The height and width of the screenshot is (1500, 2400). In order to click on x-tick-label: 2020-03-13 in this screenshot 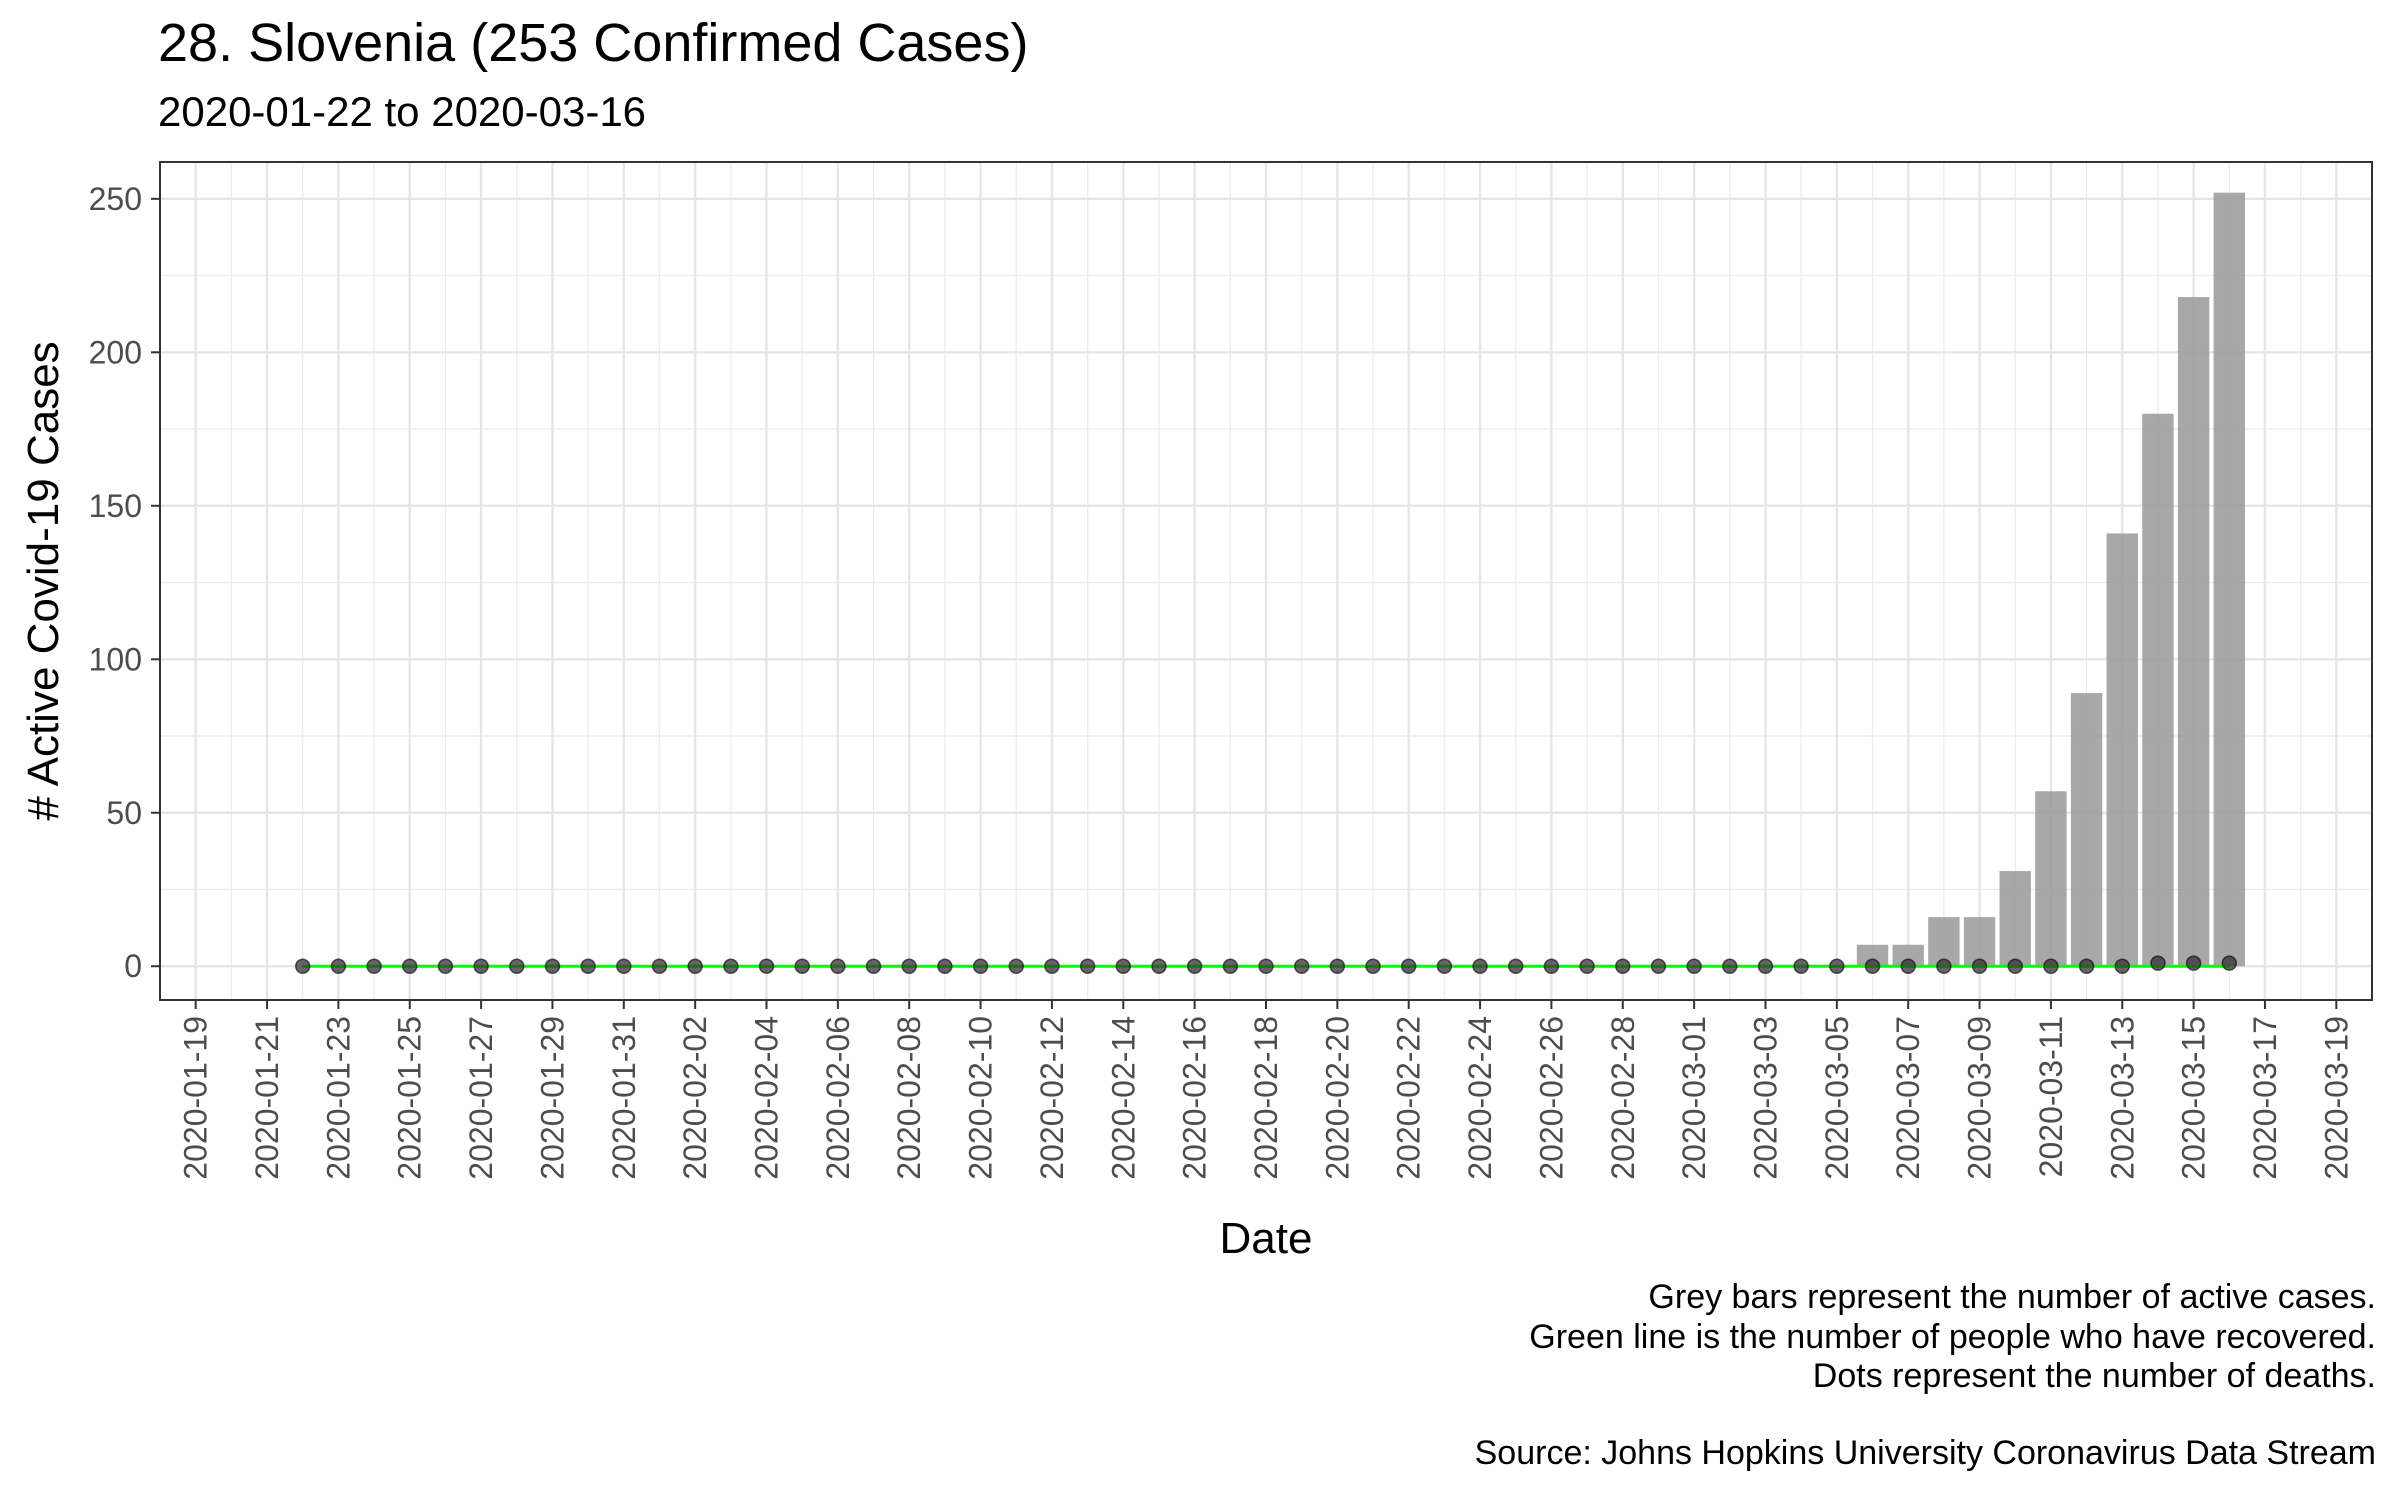, I will do `click(2122, 1098)`.